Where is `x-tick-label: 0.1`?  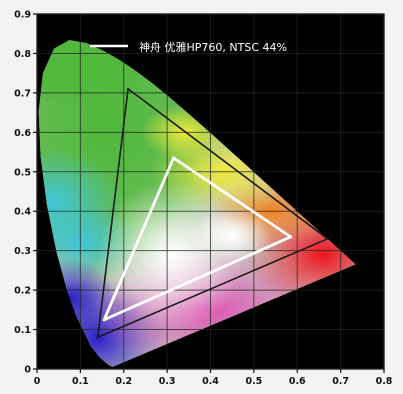
x-tick-label: 0.1 is located at coordinates (80, 381).